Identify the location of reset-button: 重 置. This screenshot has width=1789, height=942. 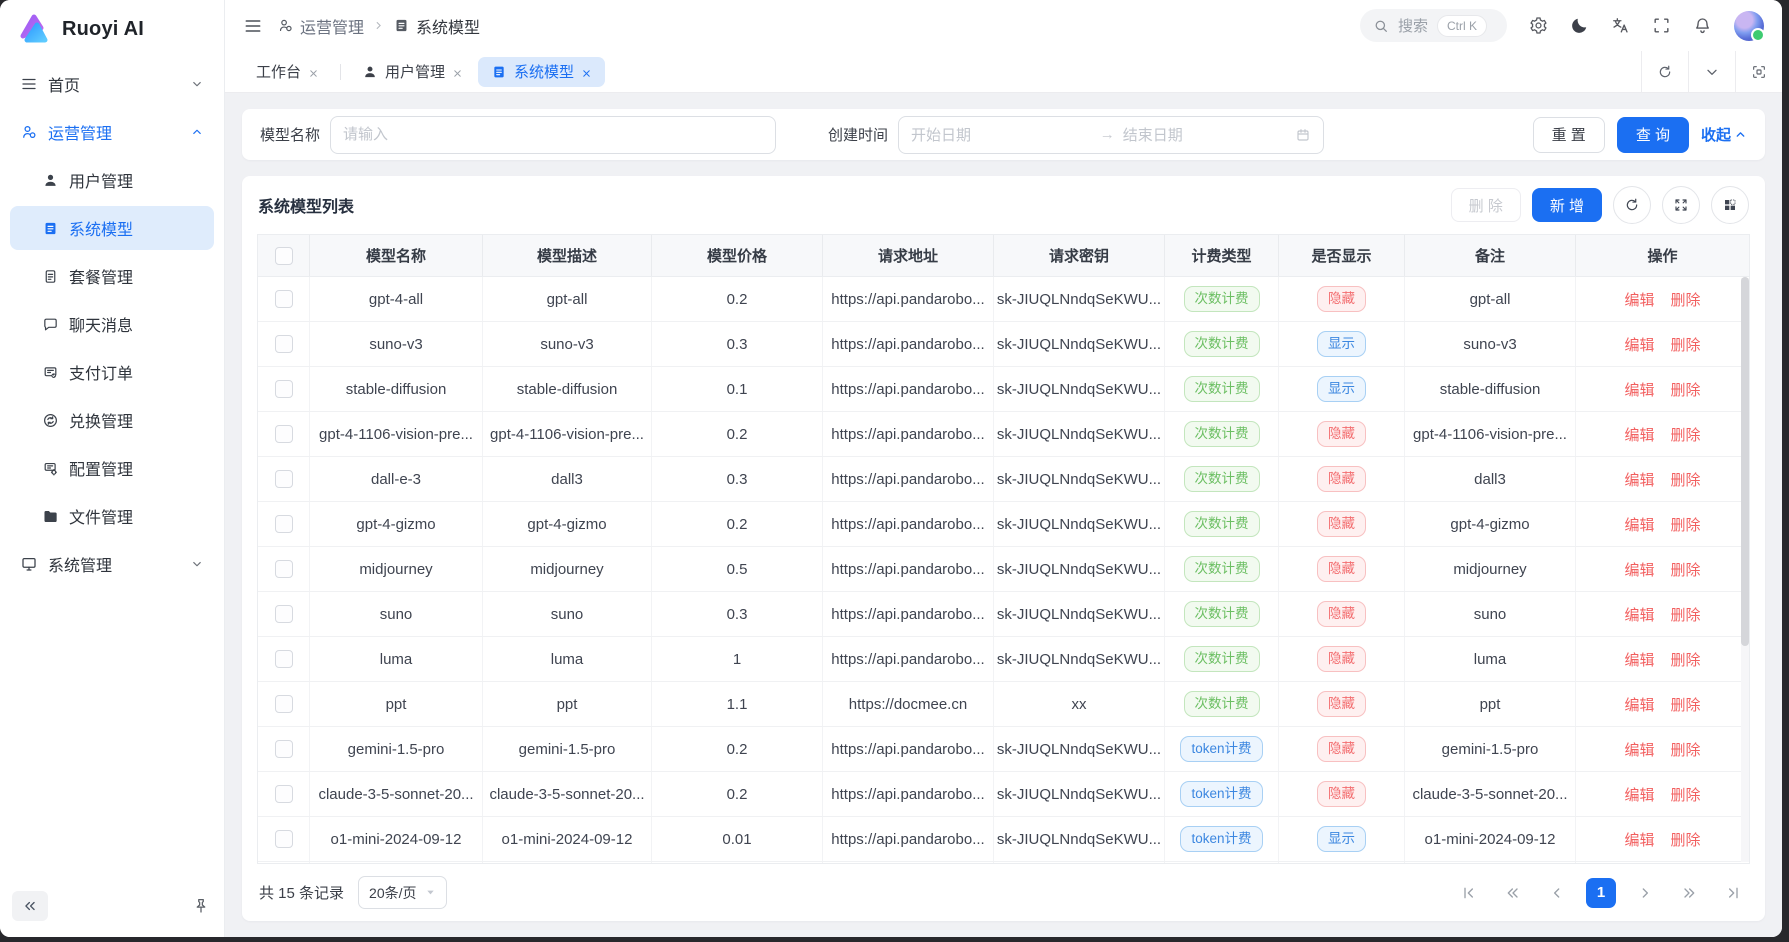
(1568, 134).